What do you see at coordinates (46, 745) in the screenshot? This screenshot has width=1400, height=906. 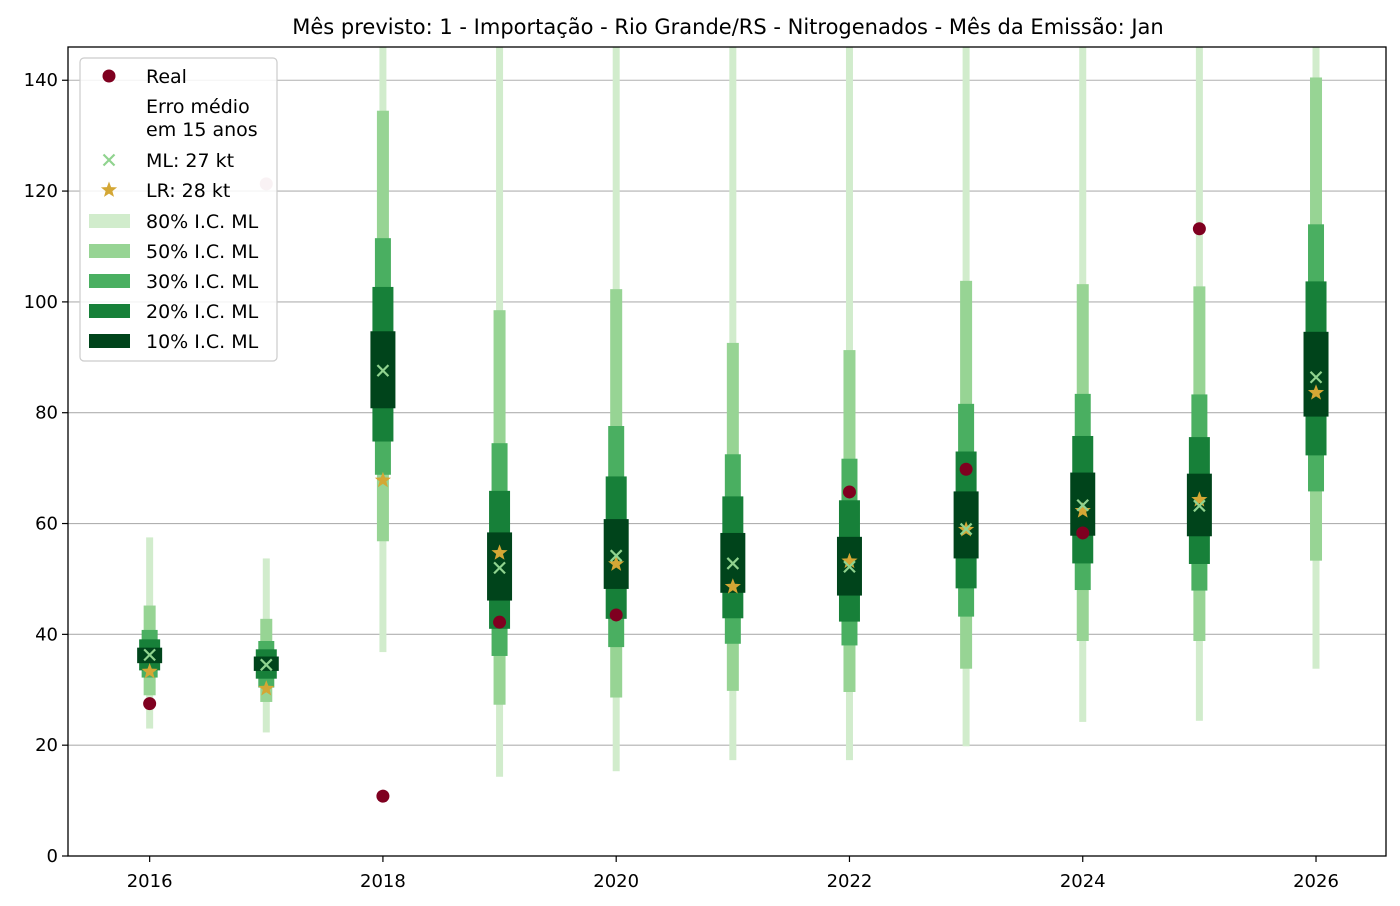 I see `y-tick-label: 20` at bounding box center [46, 745].